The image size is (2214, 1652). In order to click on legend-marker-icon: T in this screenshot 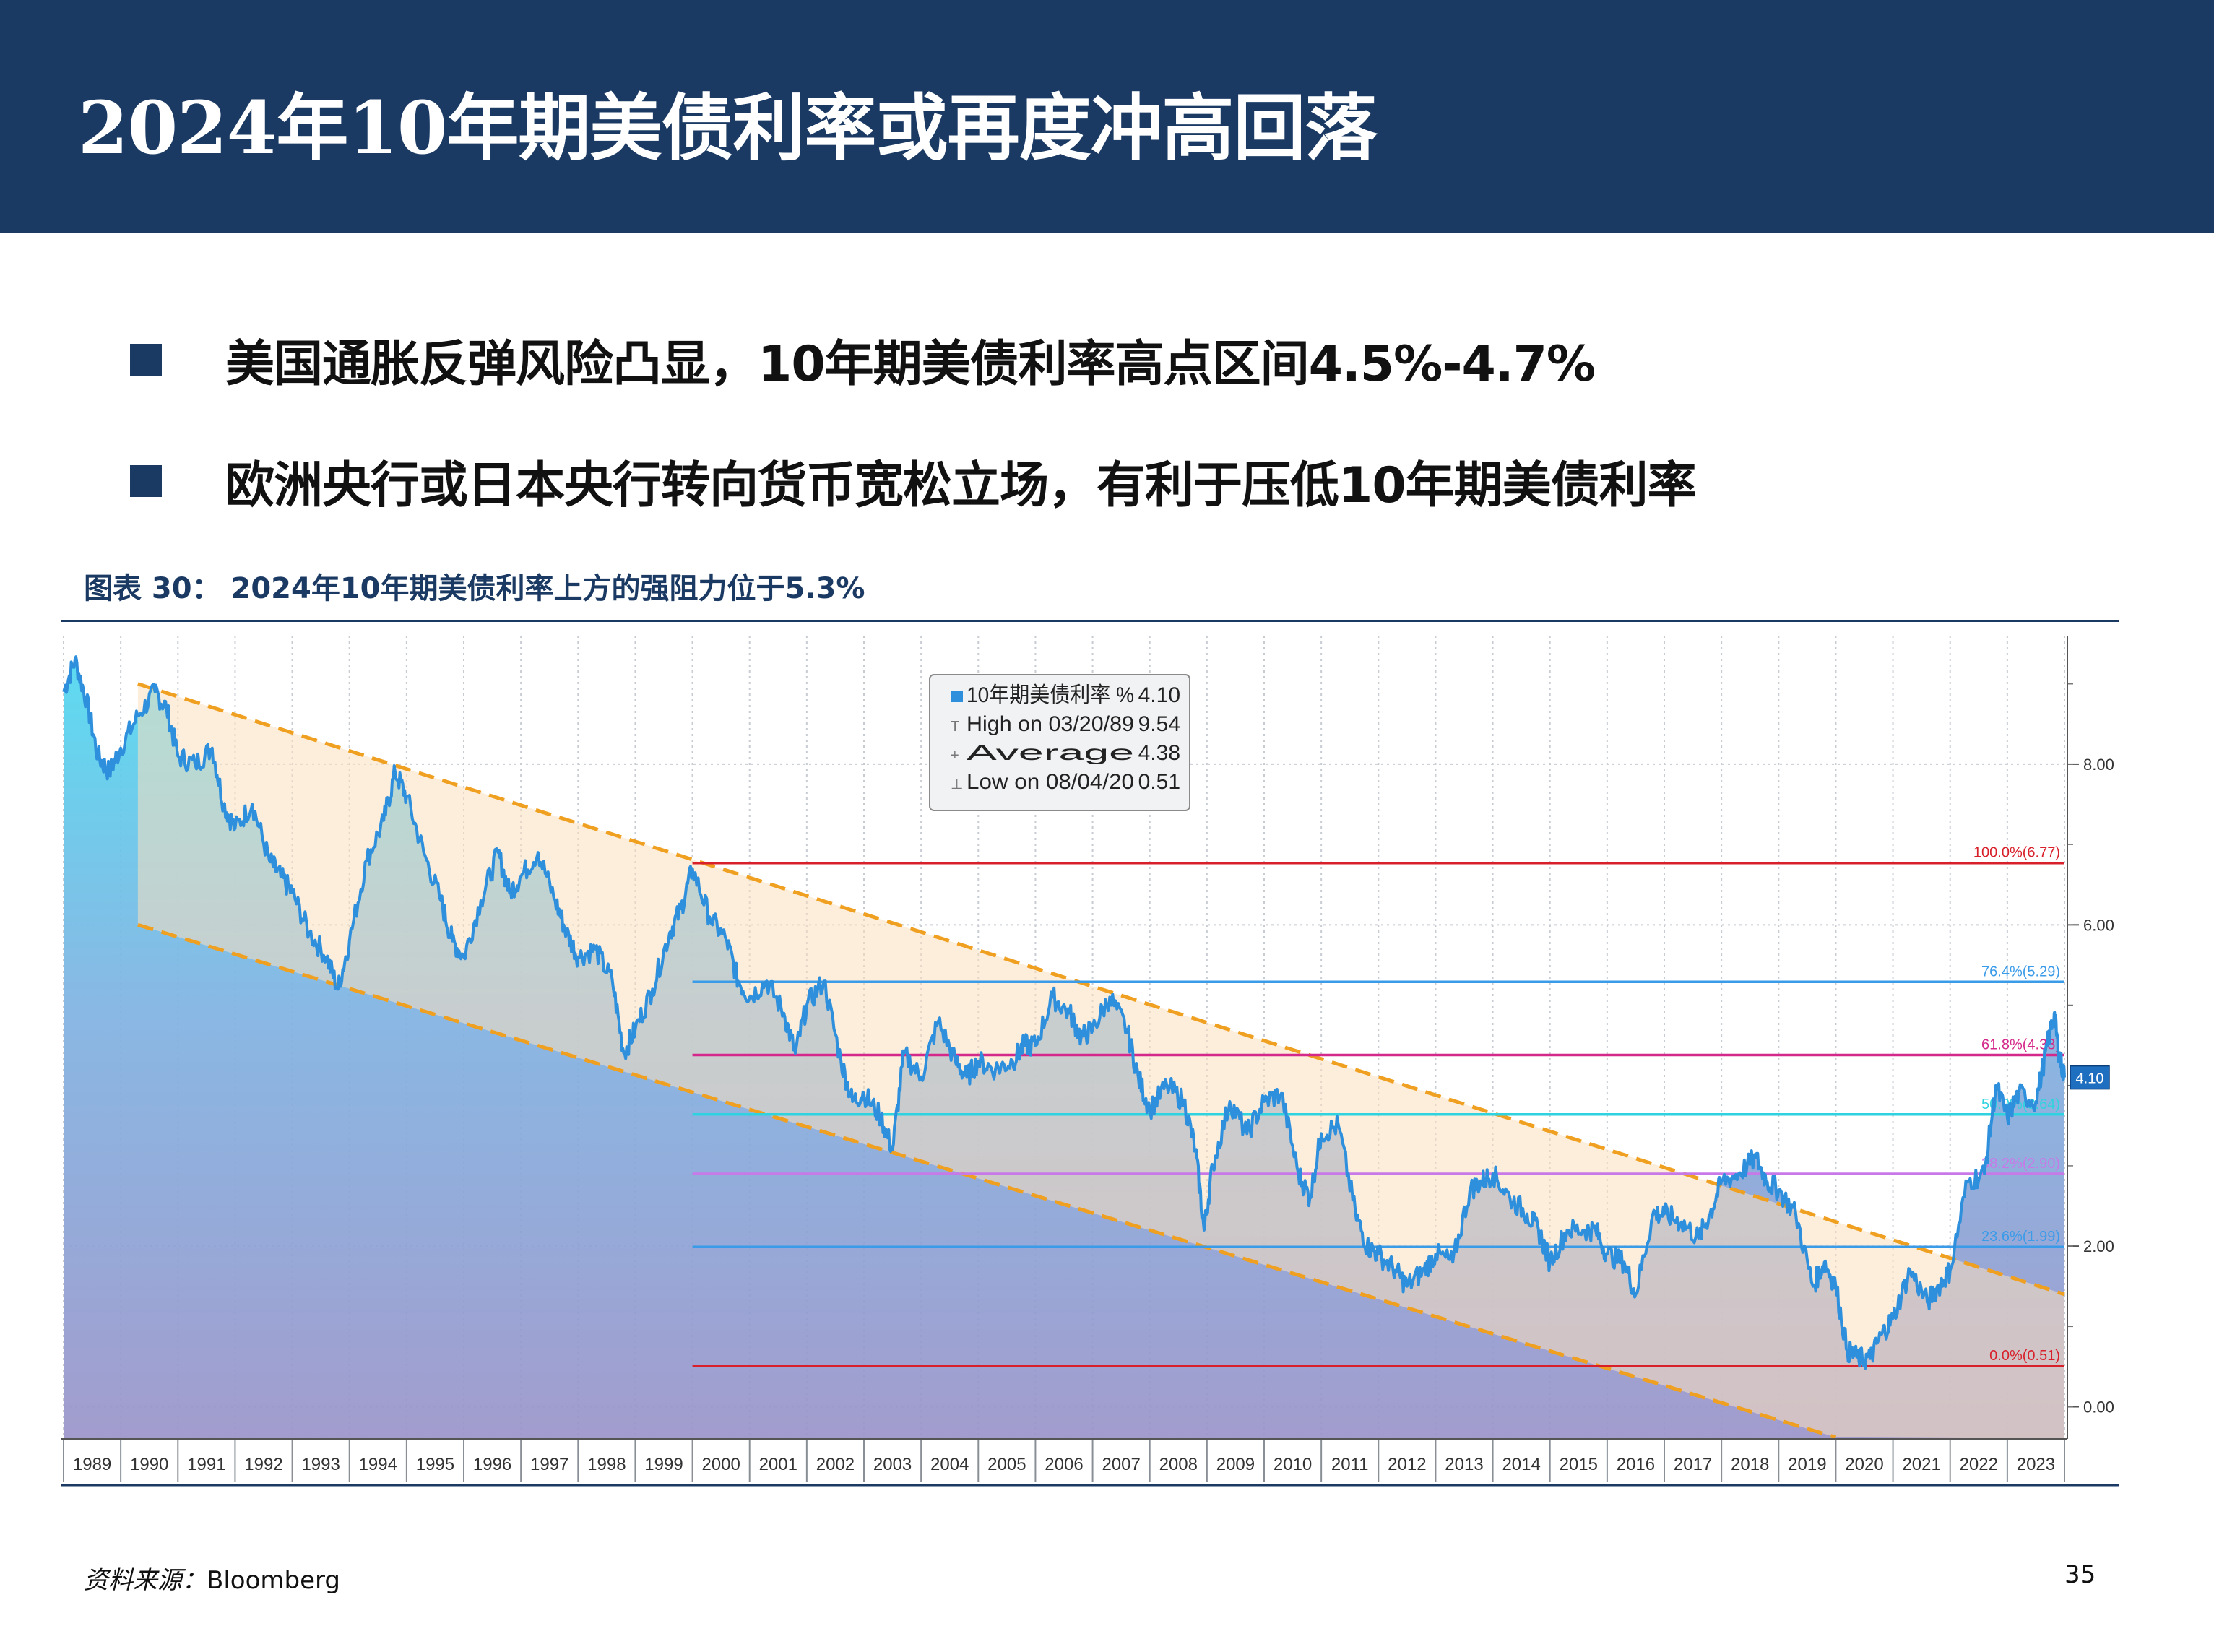, I will do `click(955, 727)`.